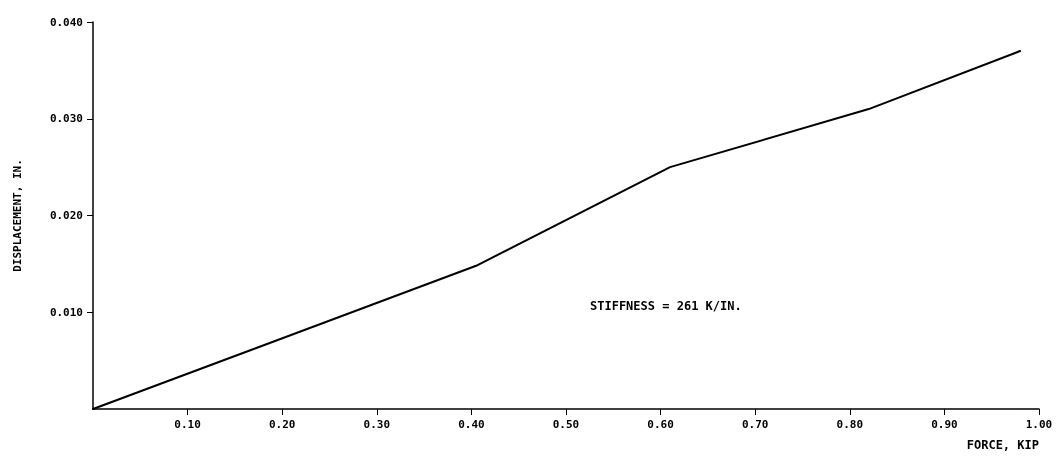 The image size is (1063, 466). I want to click on x-tick-label: 0.10, so click(187, 424).